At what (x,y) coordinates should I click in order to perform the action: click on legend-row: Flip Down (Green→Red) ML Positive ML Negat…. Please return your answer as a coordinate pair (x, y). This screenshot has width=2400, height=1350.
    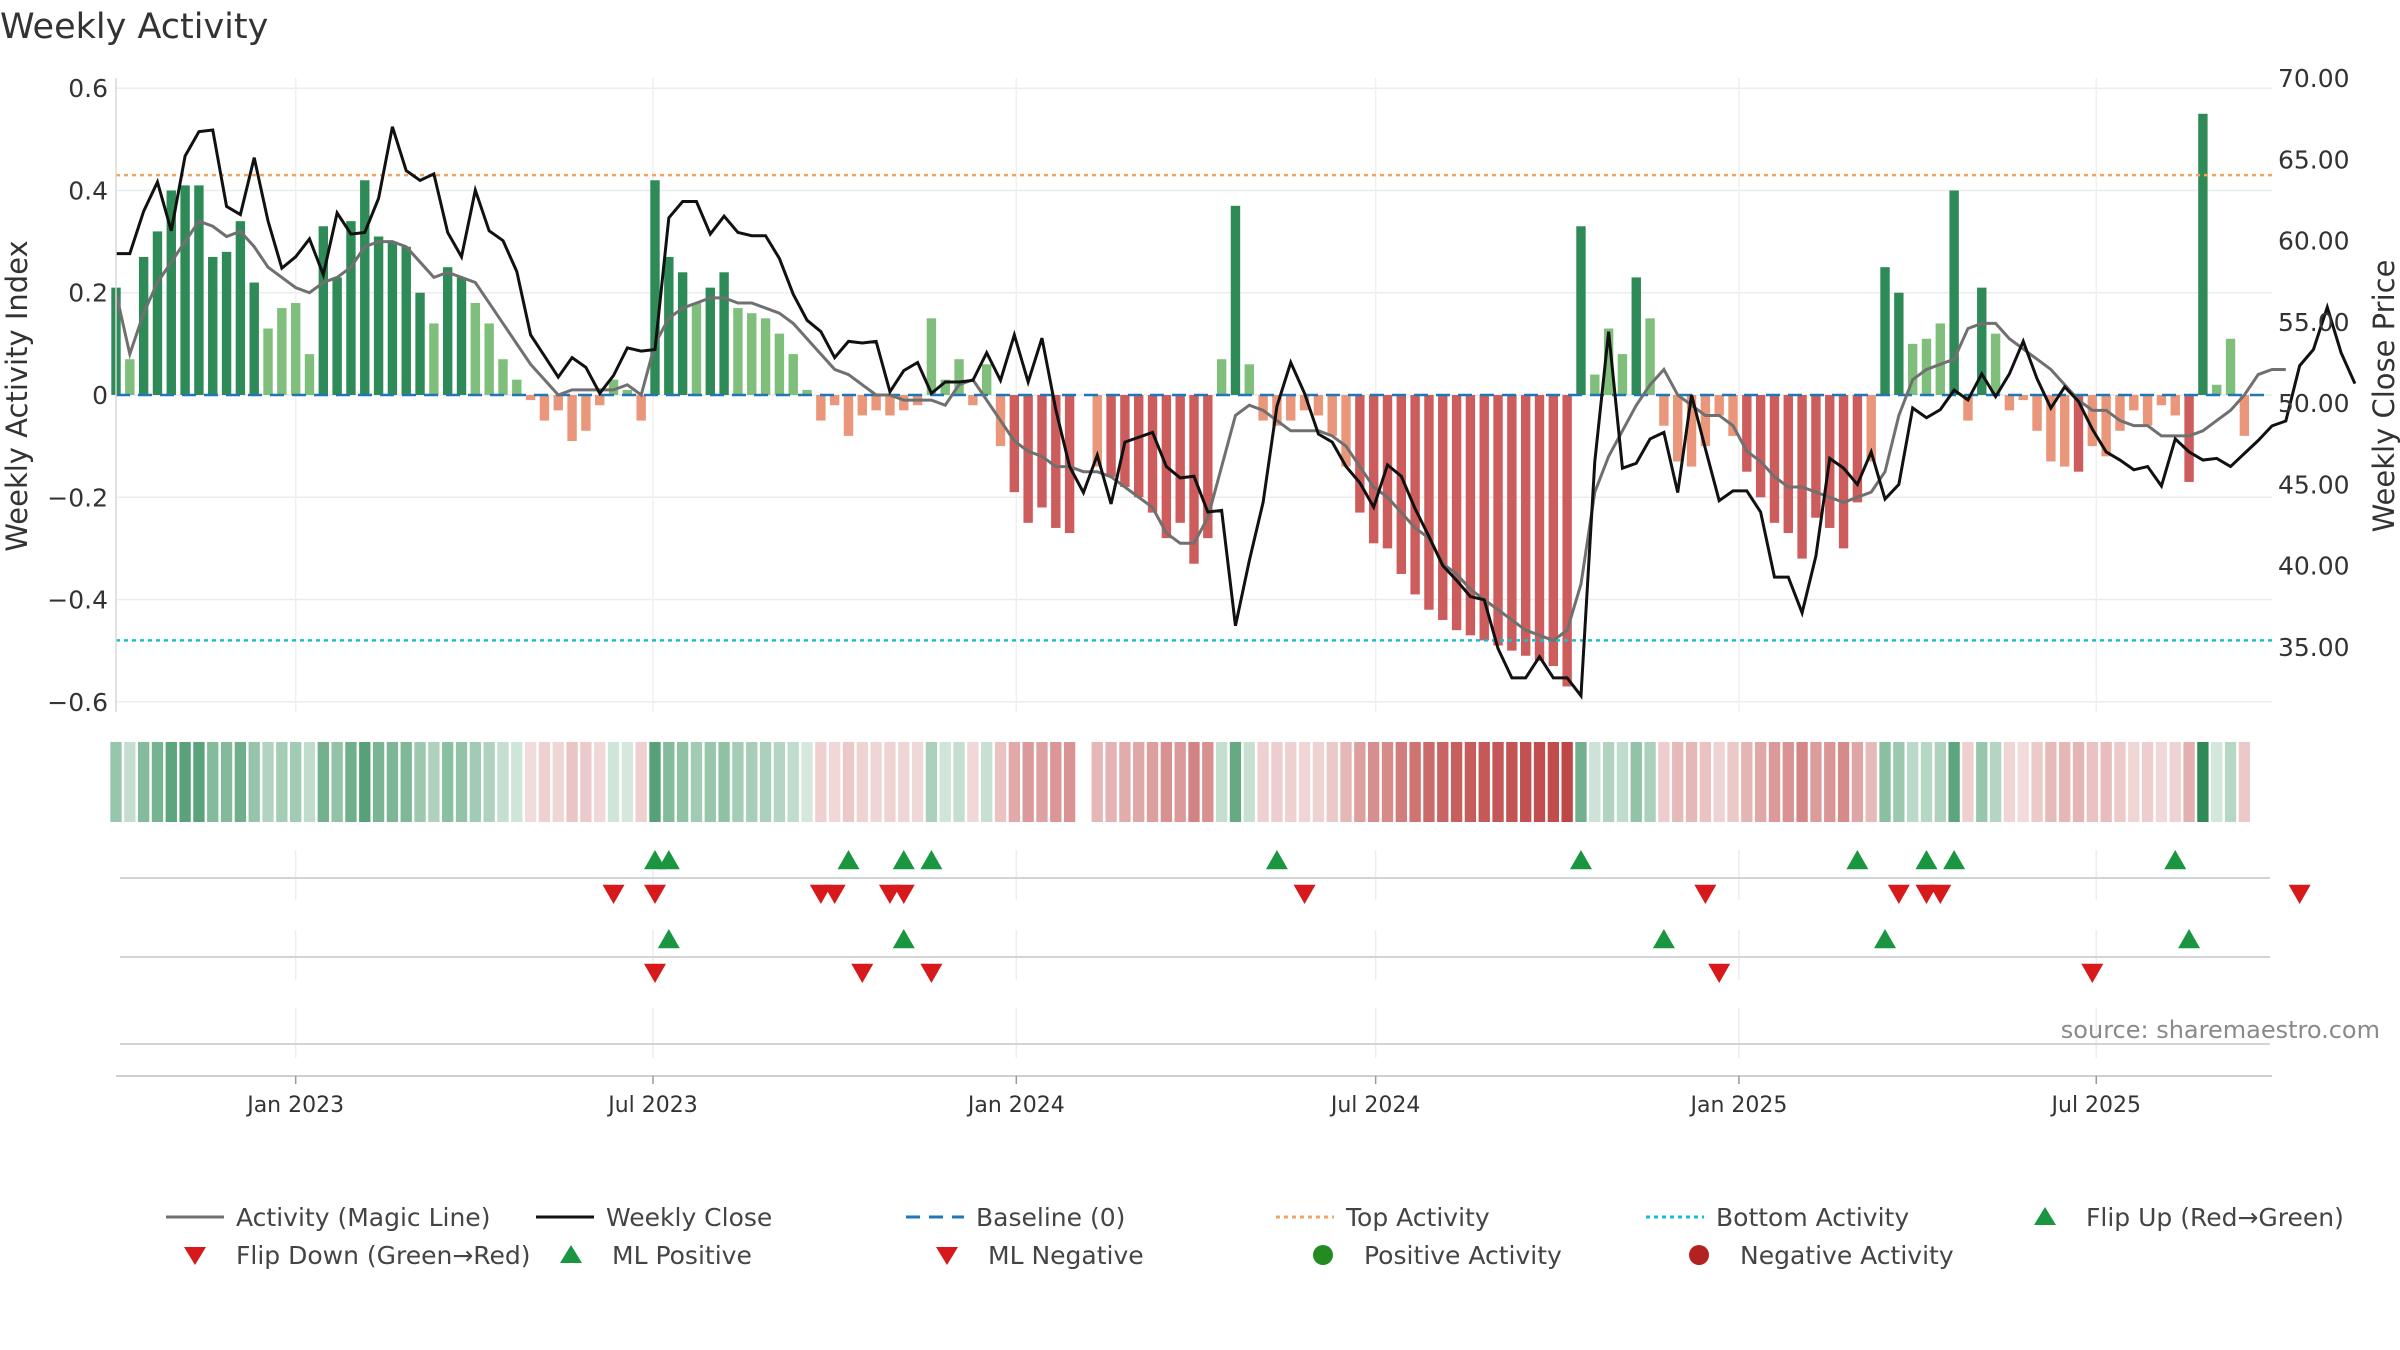
    Looking at the image, I should click on (1270, 1255).